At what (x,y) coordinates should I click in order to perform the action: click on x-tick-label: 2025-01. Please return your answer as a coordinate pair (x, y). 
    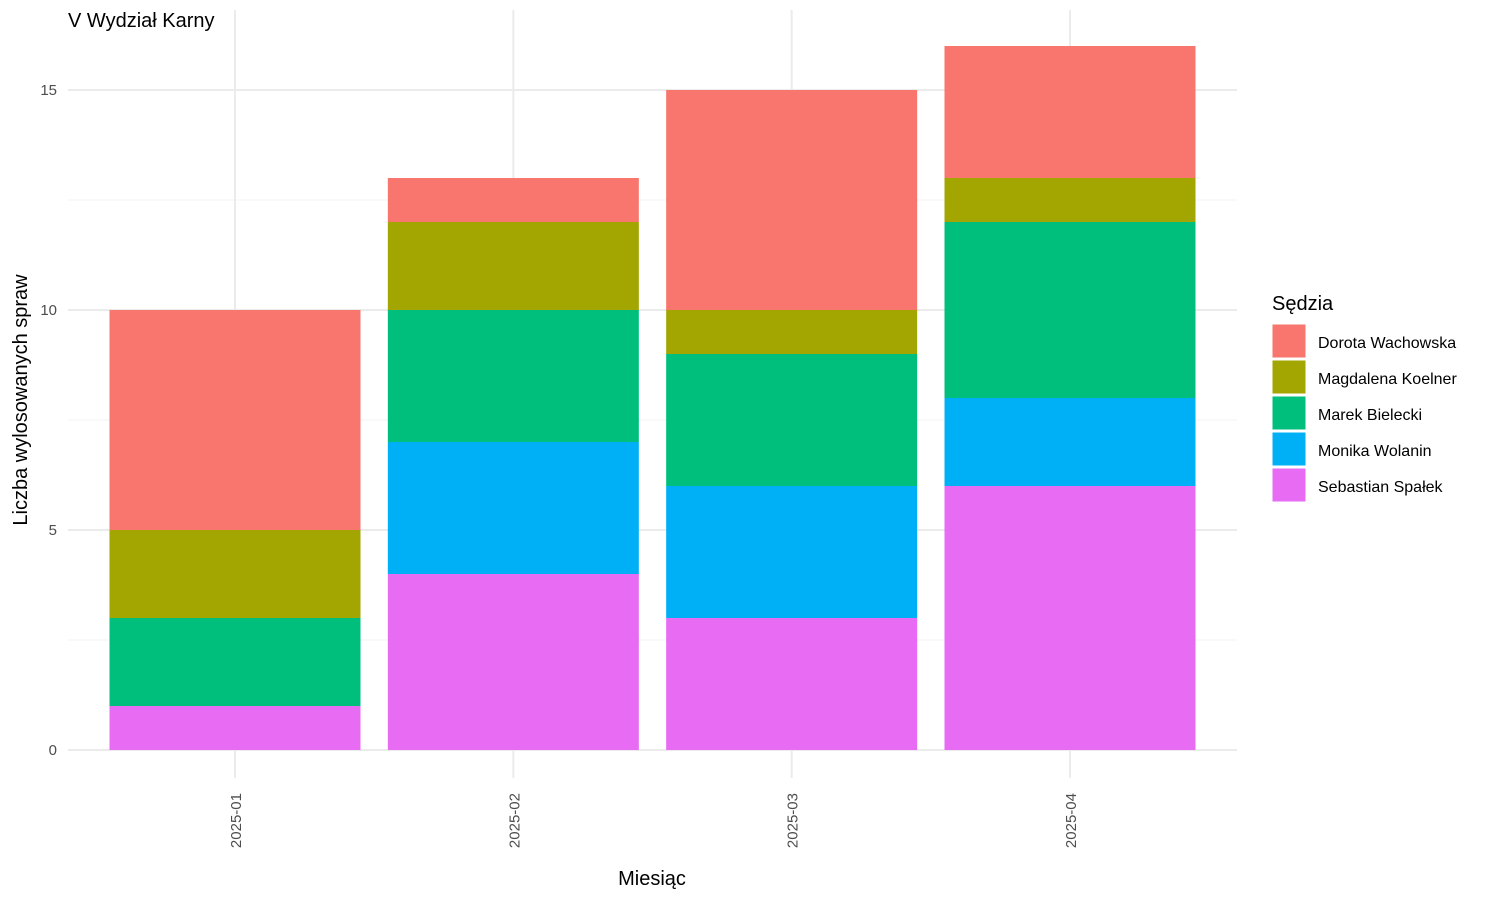
    Looking at the image, I should click on (236, 820).